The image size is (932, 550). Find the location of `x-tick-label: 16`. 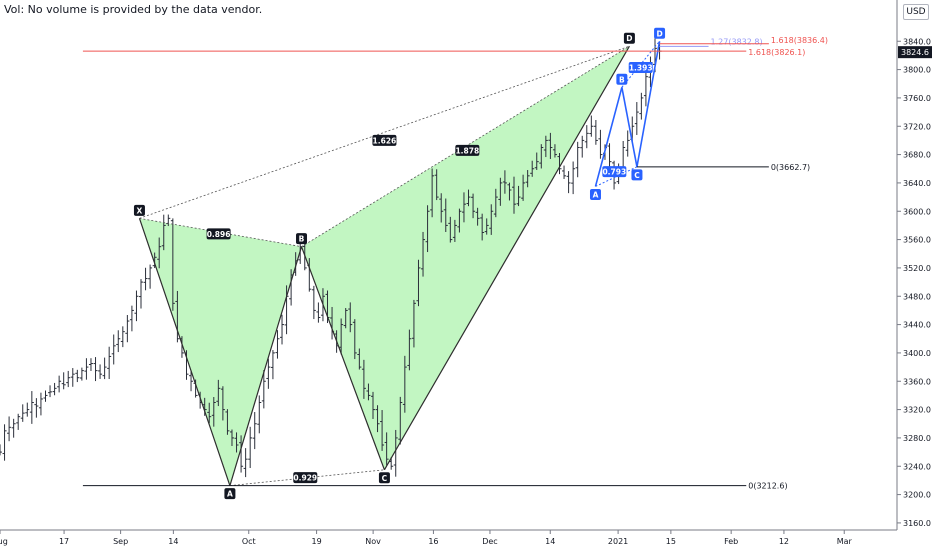

x-tick-label: 16 is located at coordinates (433, 541).